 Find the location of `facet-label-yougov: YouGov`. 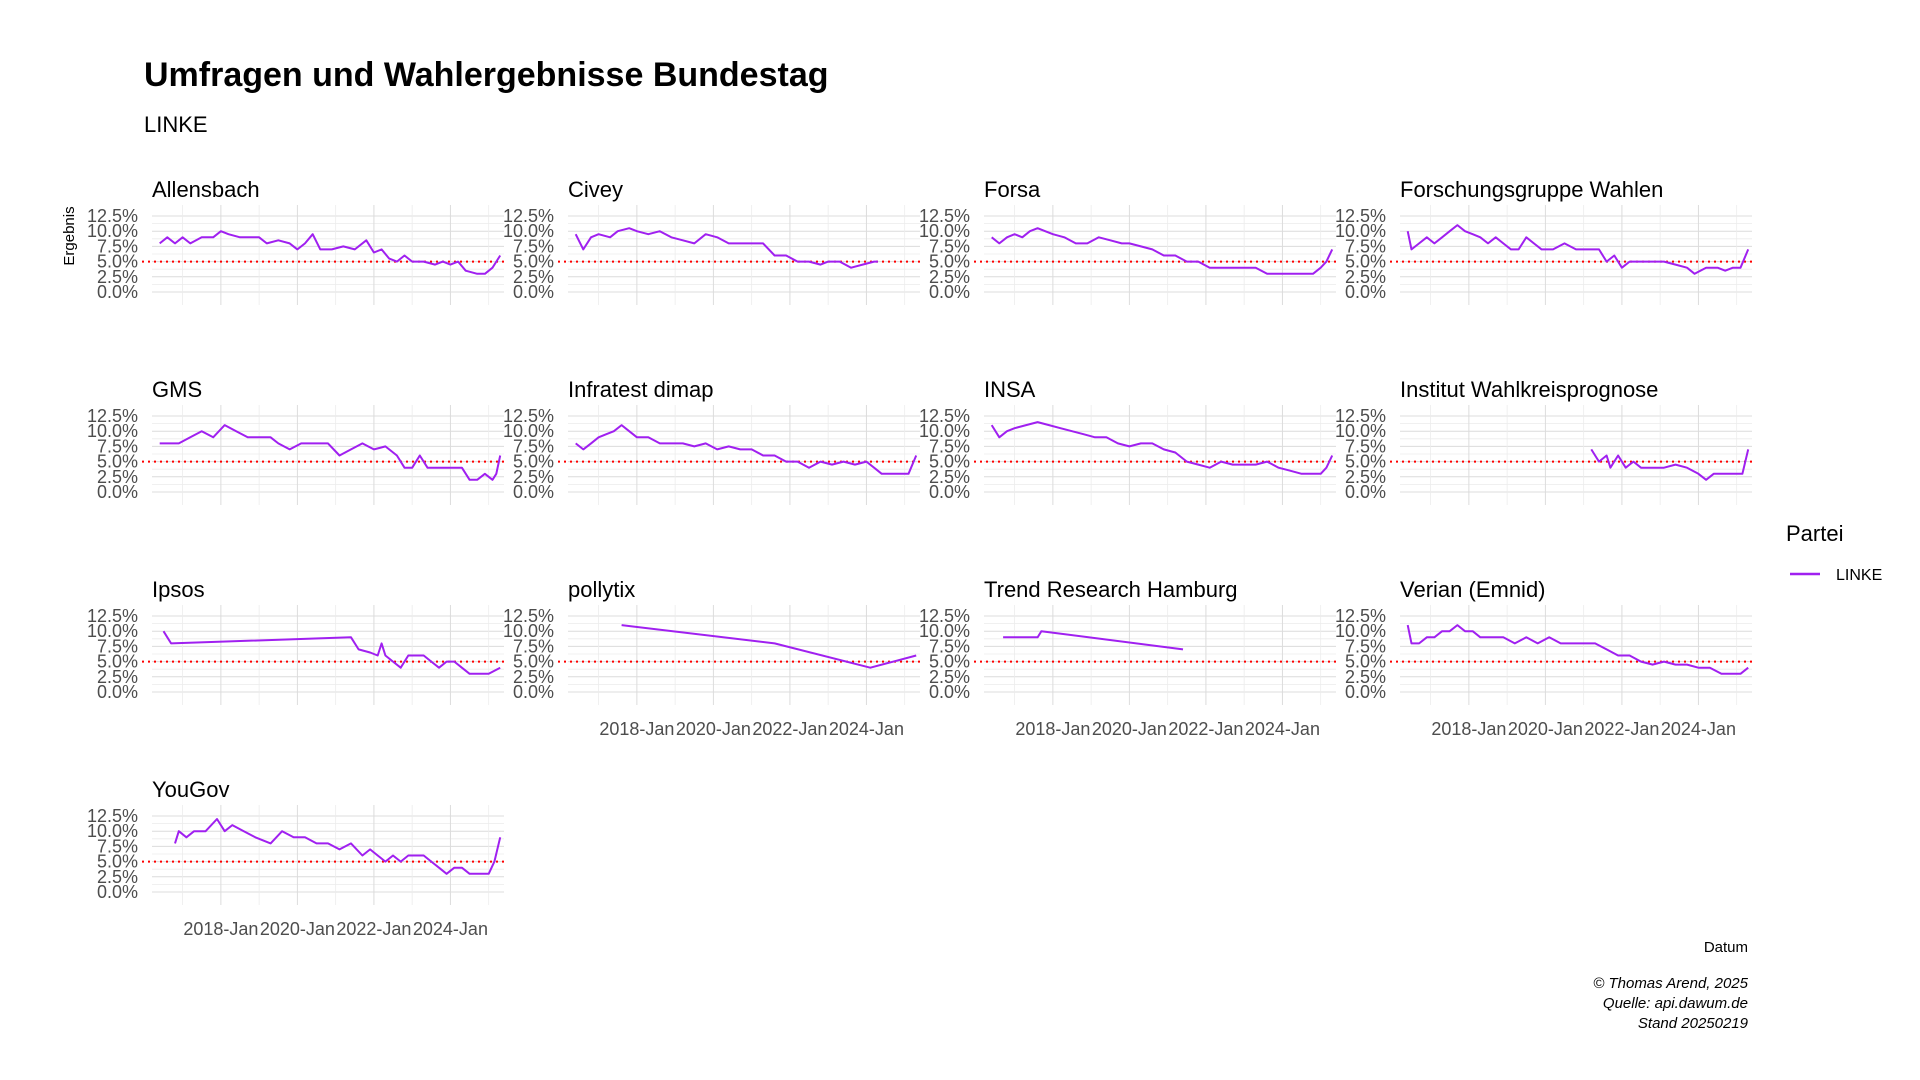

facet-label-yougov: YouGov is located at coordinates (190, 789).